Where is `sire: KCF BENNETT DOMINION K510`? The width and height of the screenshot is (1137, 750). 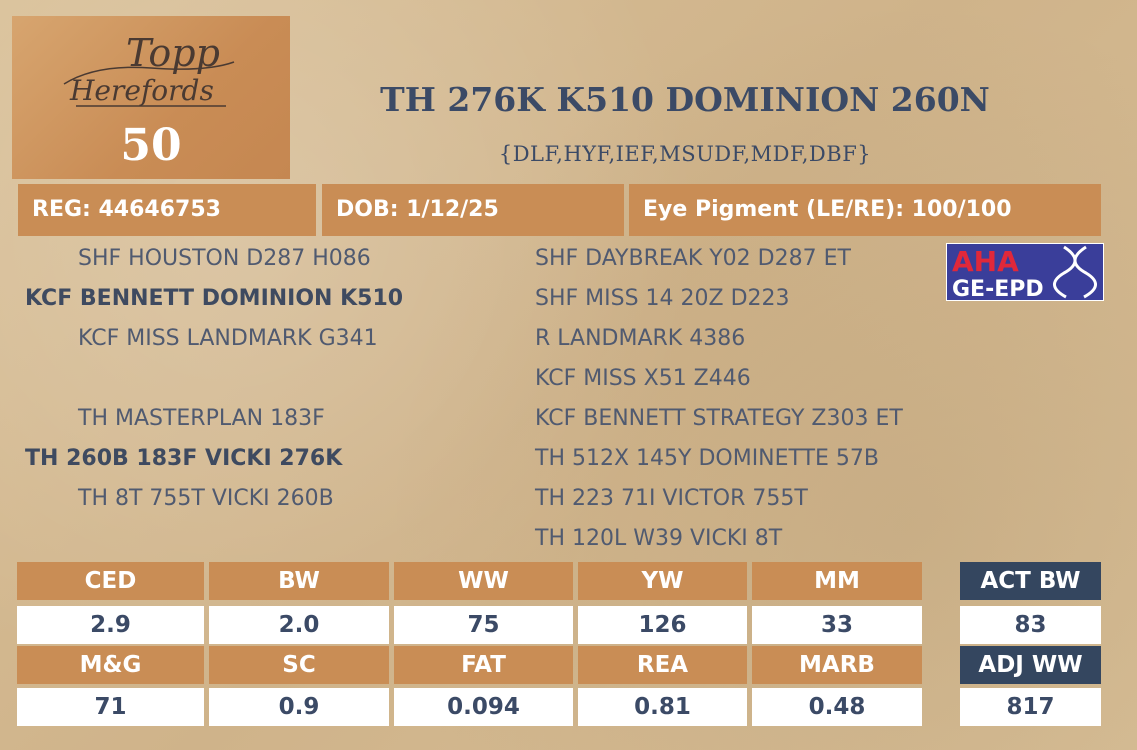 sire: KCF BENNETT DOMINION K510 is located at coordinates (214, 298).